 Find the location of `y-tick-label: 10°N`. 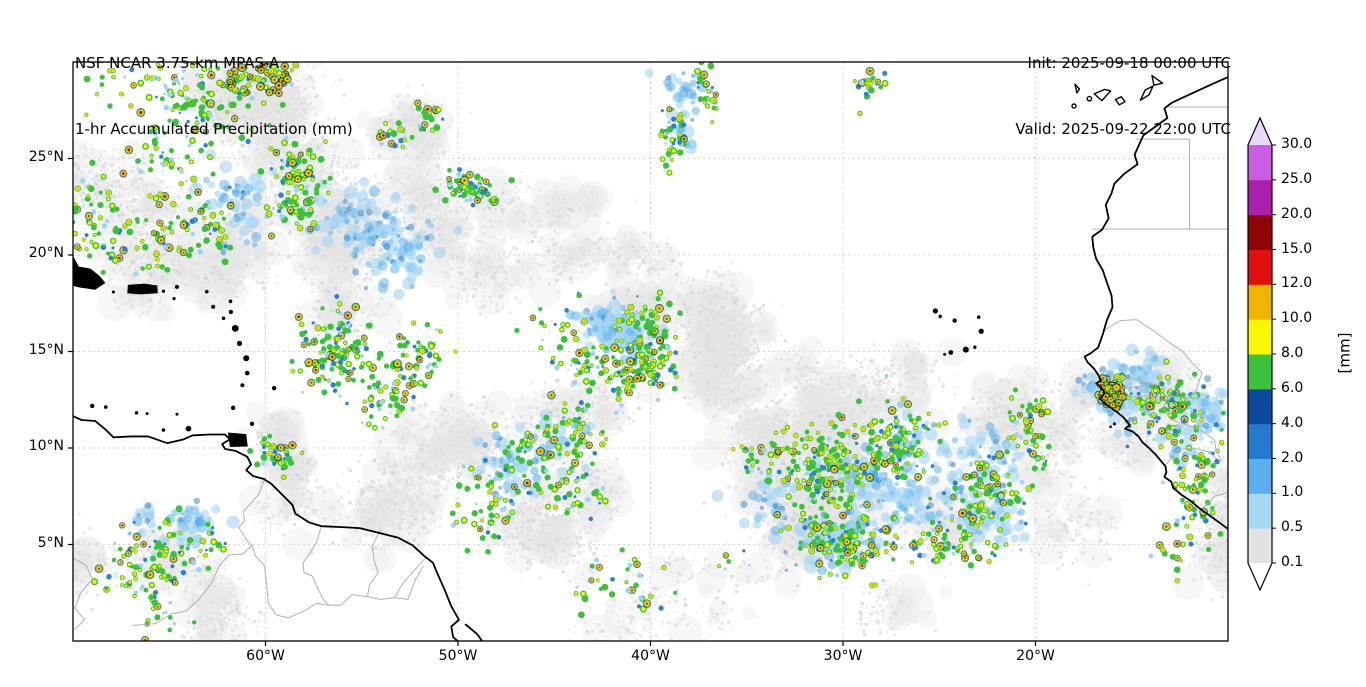

y-tick-label: 10°N is located at coordinates (46, 446).